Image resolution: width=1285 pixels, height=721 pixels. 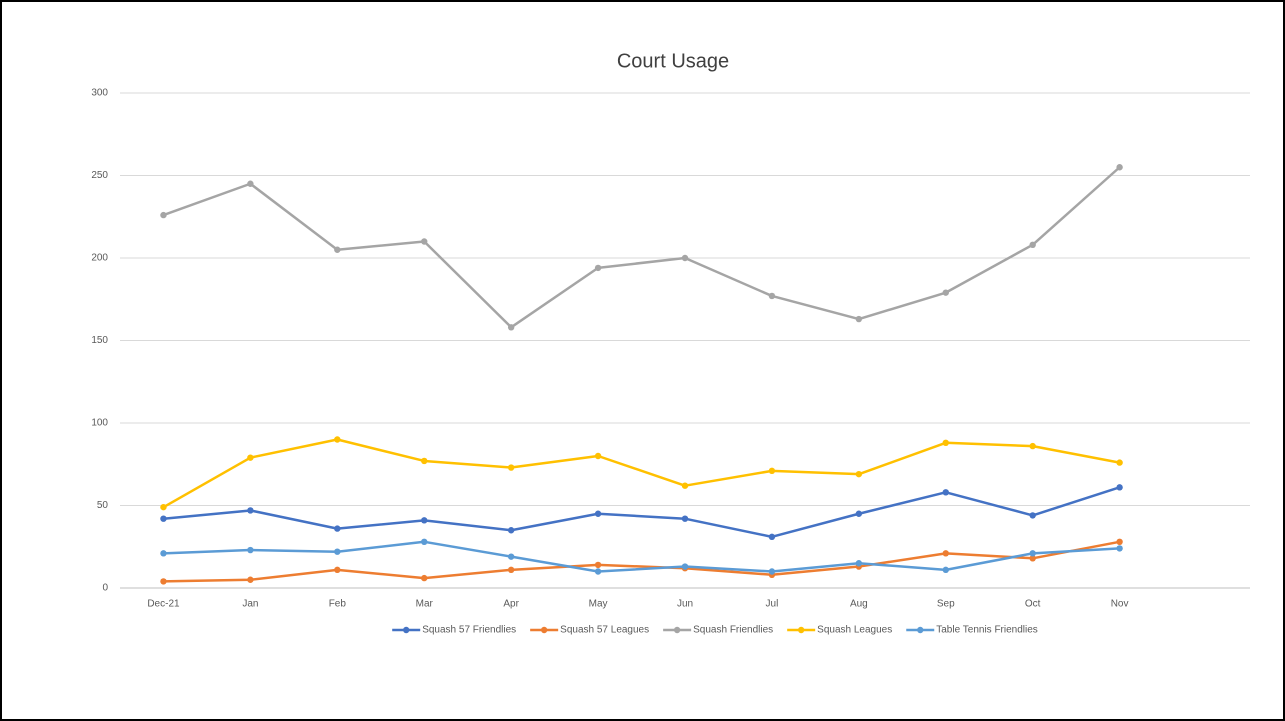 I want to click on y-tick-label: 100, so click(x=99, y=423).